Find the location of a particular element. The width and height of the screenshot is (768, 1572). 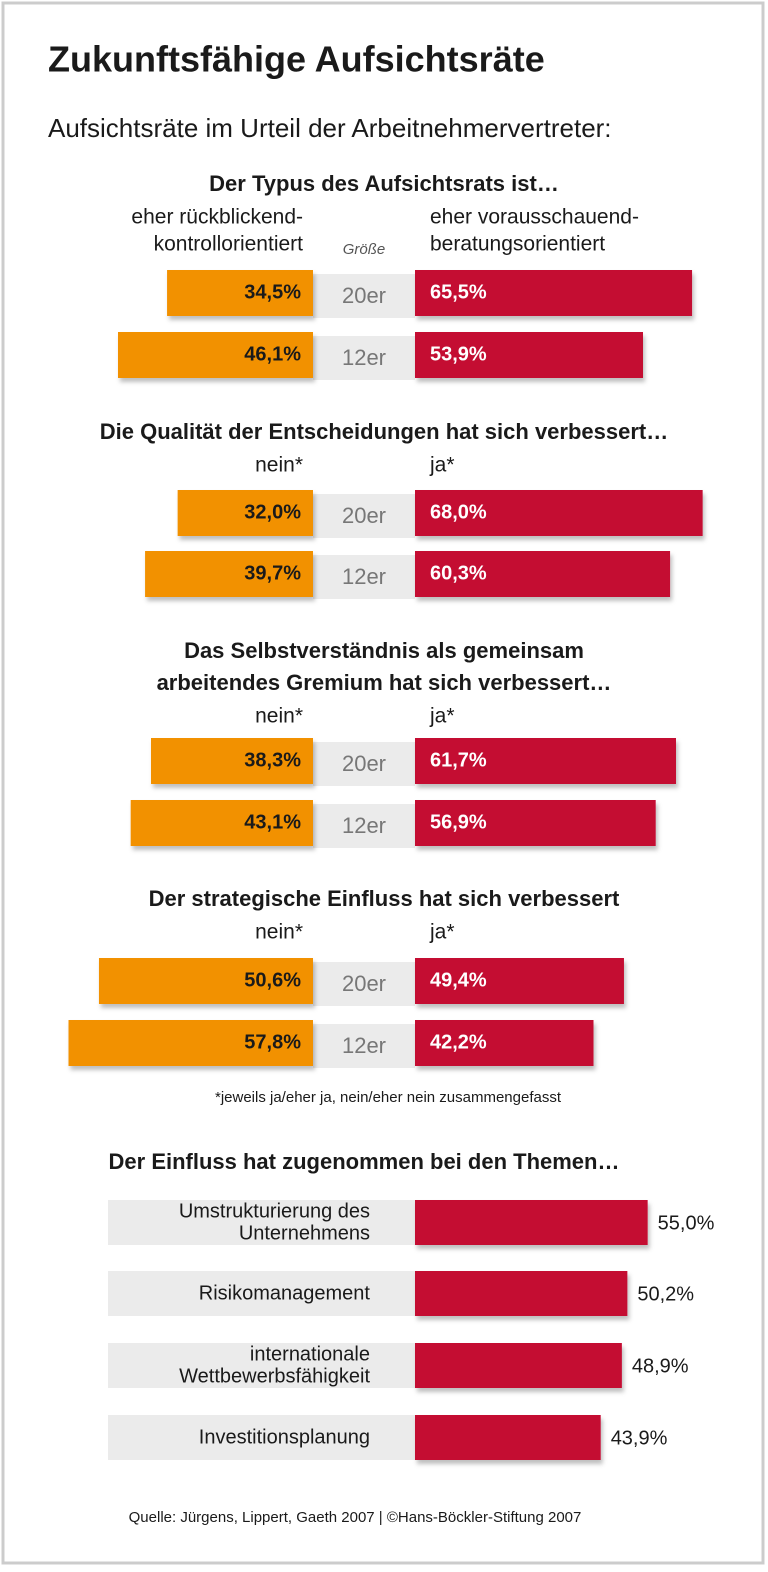

category-label: Umstrukturierung des is located at coordinates (274, 1211).